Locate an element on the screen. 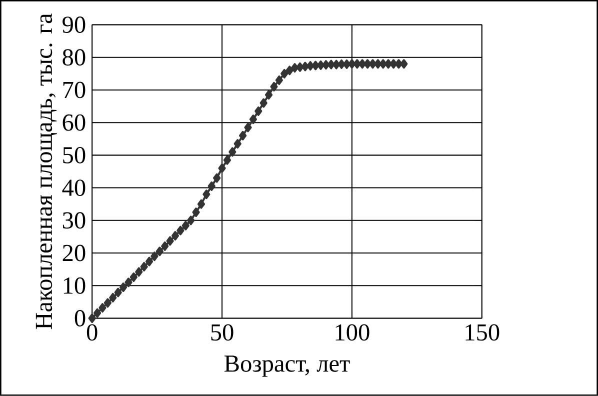 The image size is (598, 396). x-tick-label: 0 is located at coordinates (92, 332).